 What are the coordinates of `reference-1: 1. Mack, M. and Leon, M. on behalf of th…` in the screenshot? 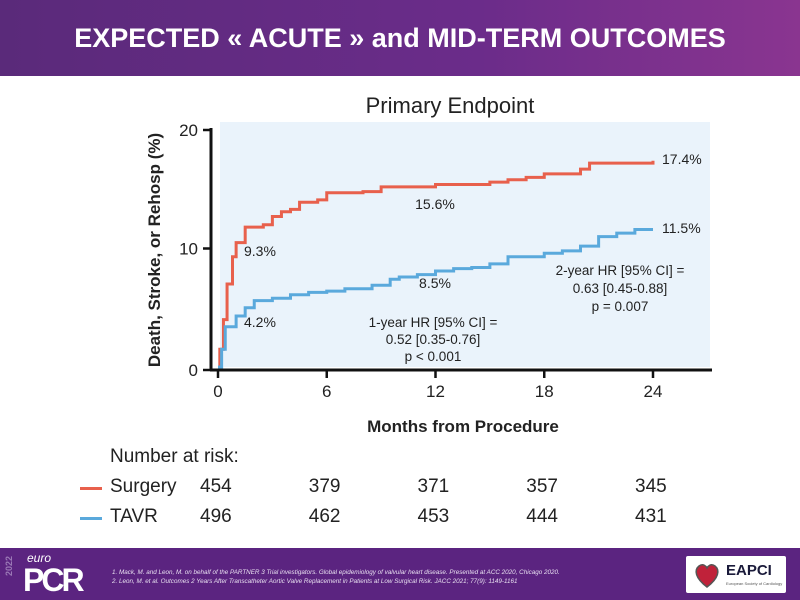 It's located at (336, 572).